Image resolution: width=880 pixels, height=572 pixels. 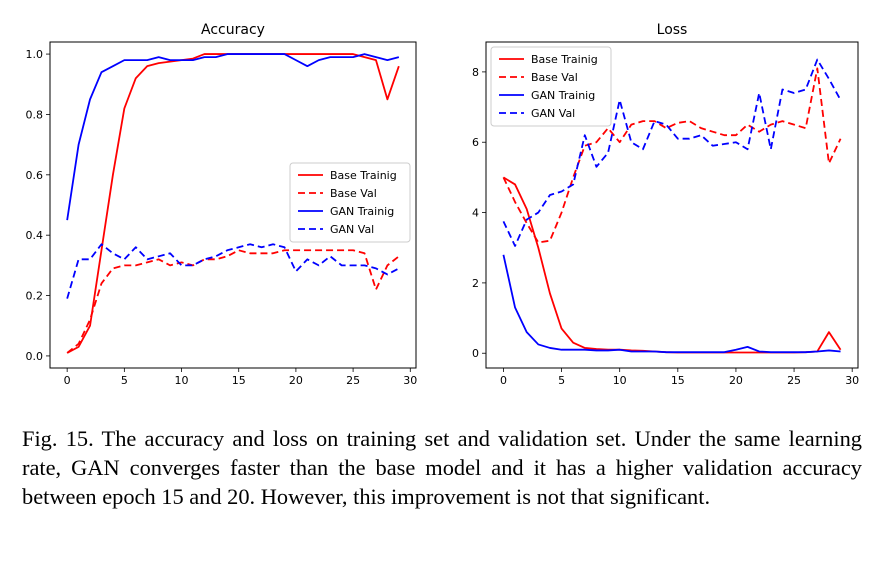 I want to click on chart-title: Accuracy, so click(x=233, y=30).